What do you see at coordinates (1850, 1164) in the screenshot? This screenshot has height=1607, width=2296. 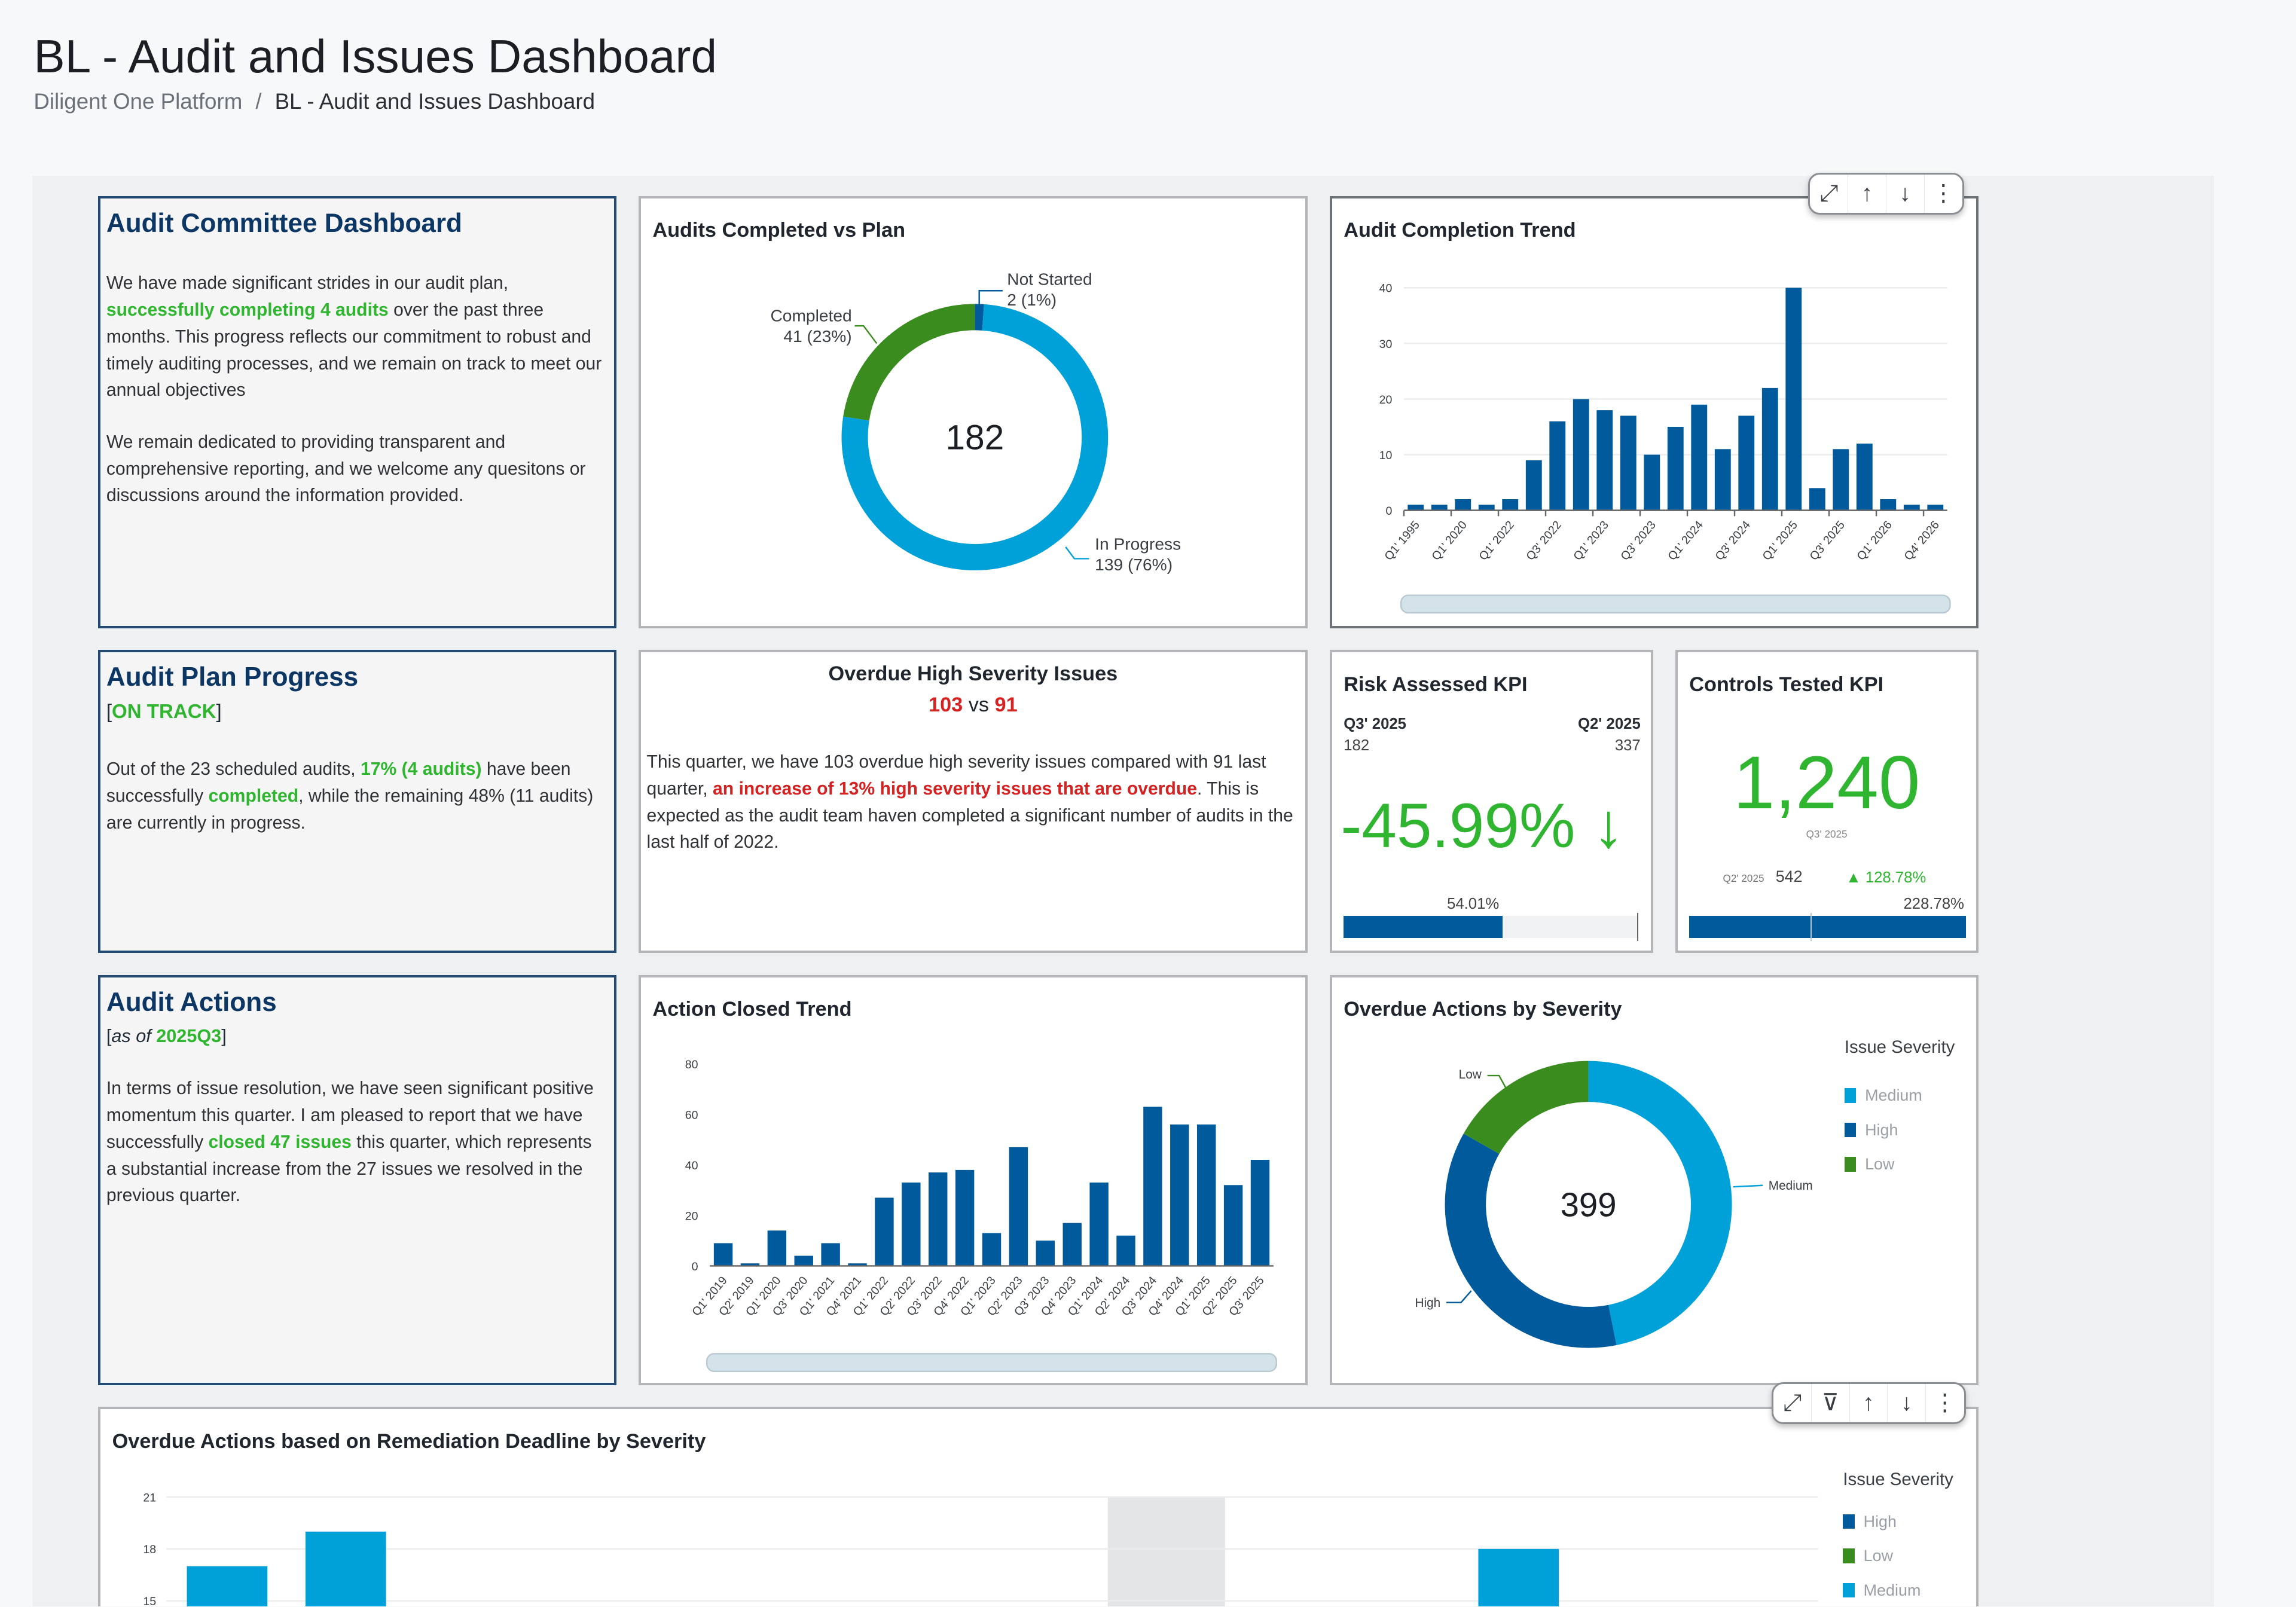 I see `legend-swatch` at bounding box center [1850, 1164].